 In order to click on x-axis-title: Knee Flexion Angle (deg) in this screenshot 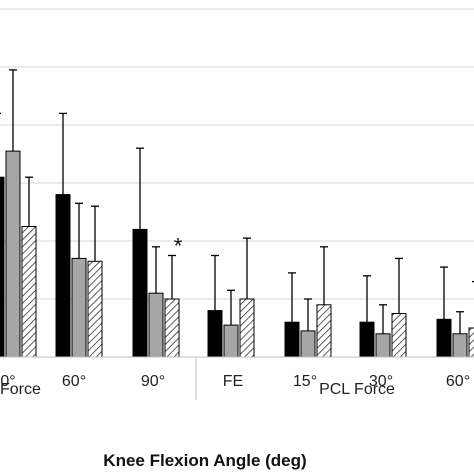, I will do `click(204, 460)`.